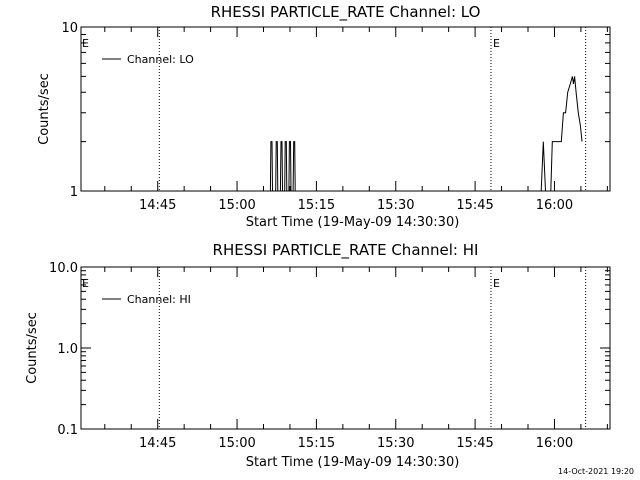  Describe the element at coordinates (159, 299) in the screenshot. I see `legend-label: Channel: HI` at that location.